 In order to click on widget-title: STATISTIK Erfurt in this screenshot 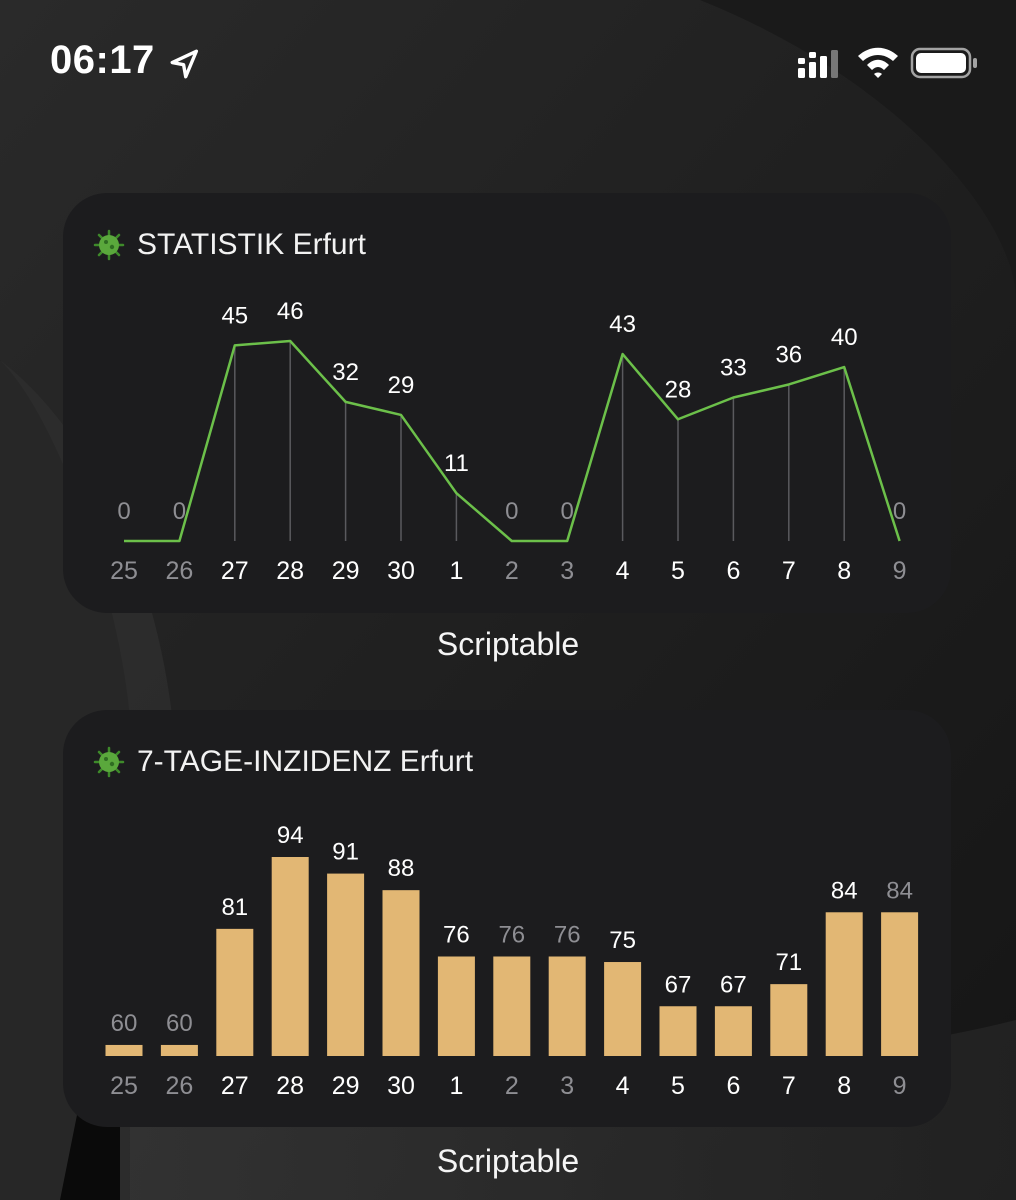, I will do `click(251, 244)`.